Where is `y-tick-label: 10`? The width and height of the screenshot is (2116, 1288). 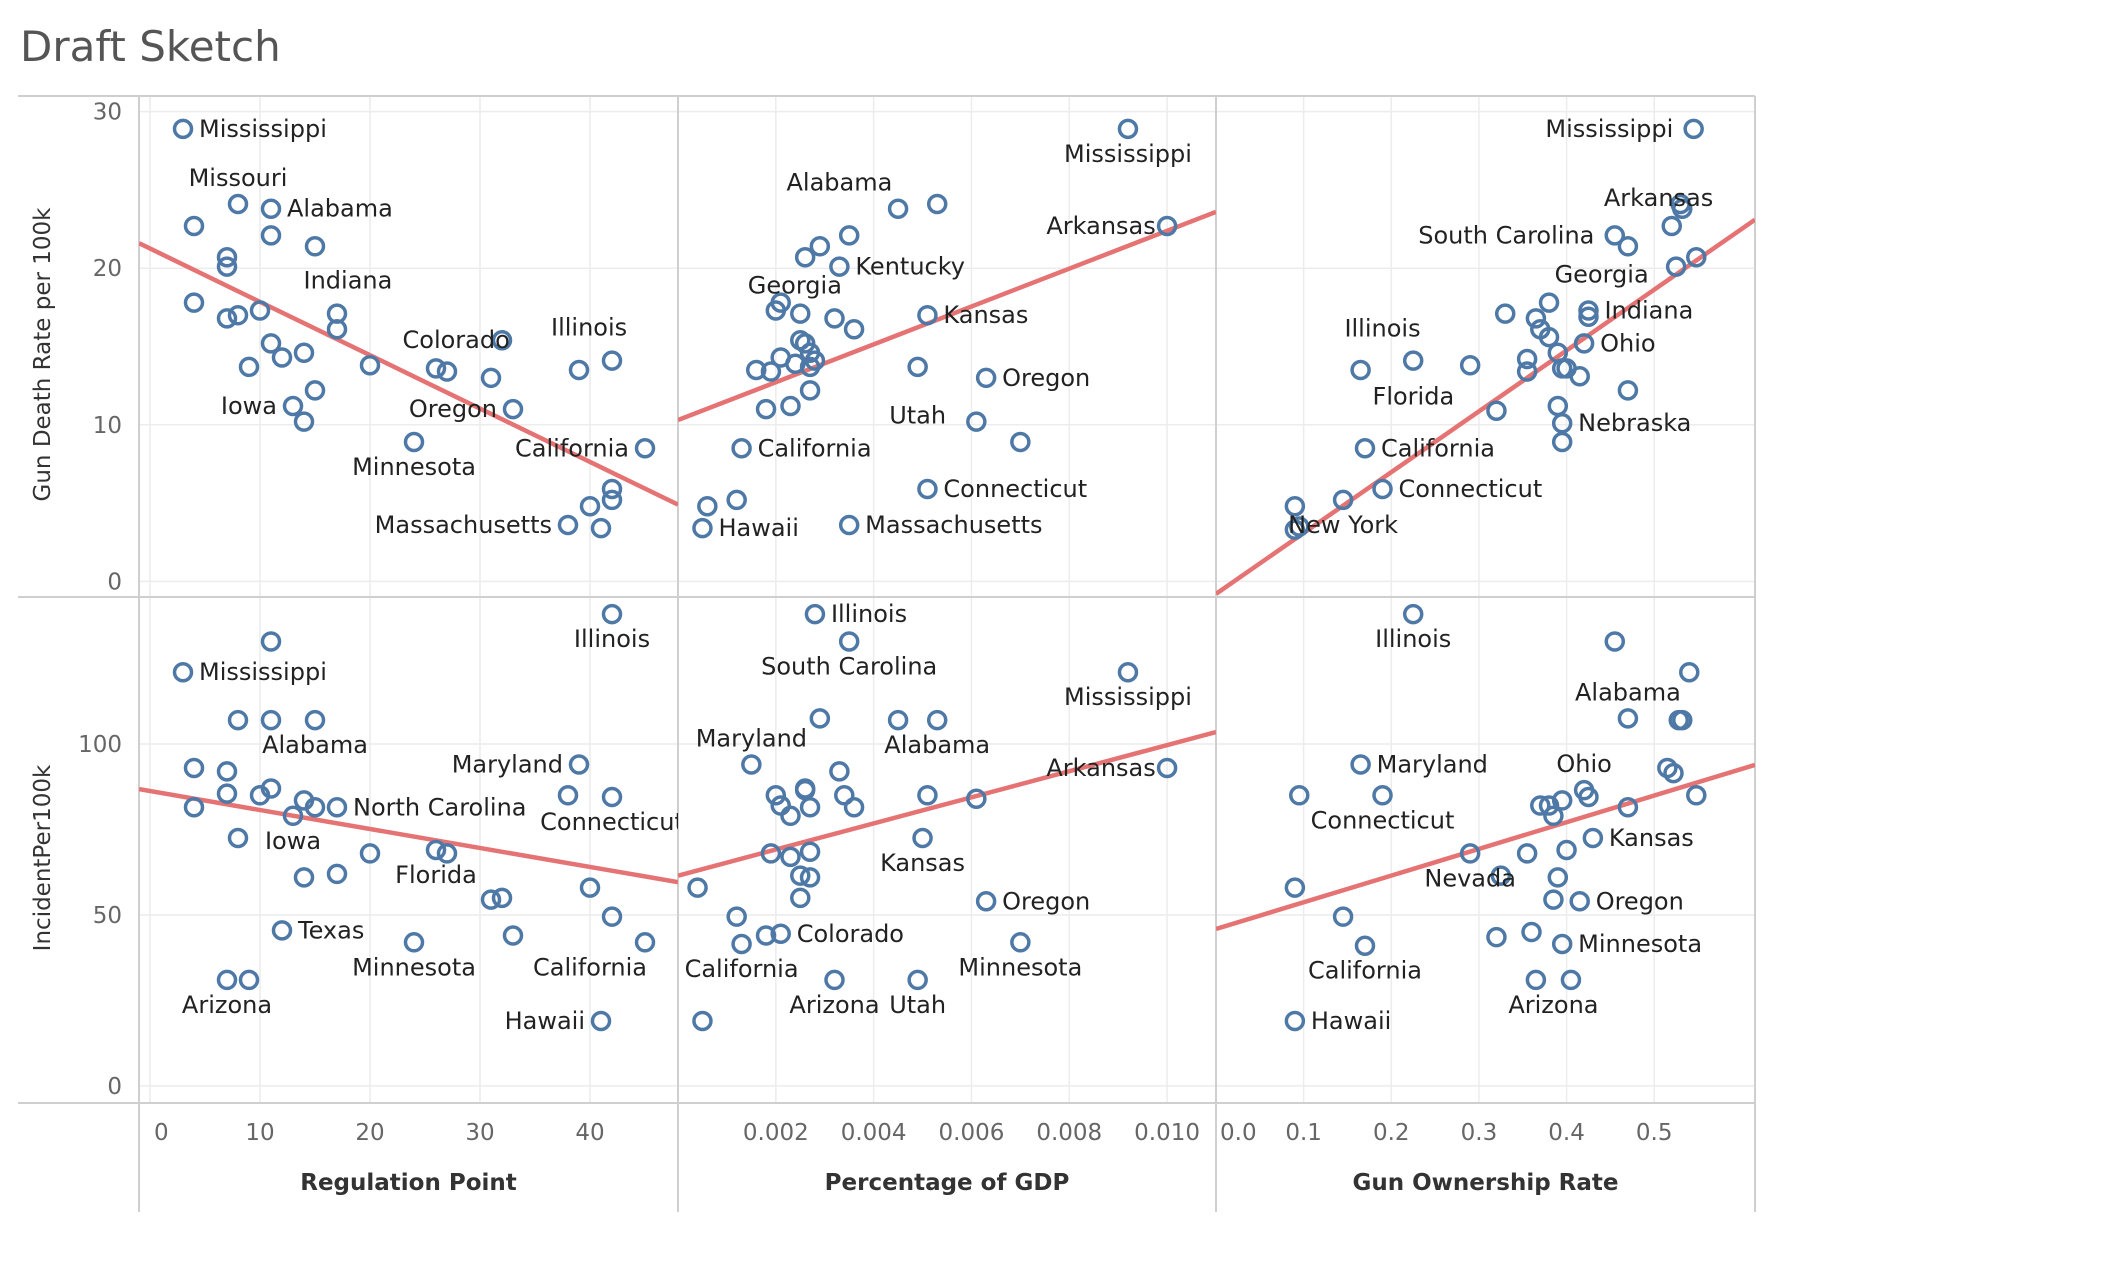
y-tick-label: 10 is located at coordinates (107, 426).